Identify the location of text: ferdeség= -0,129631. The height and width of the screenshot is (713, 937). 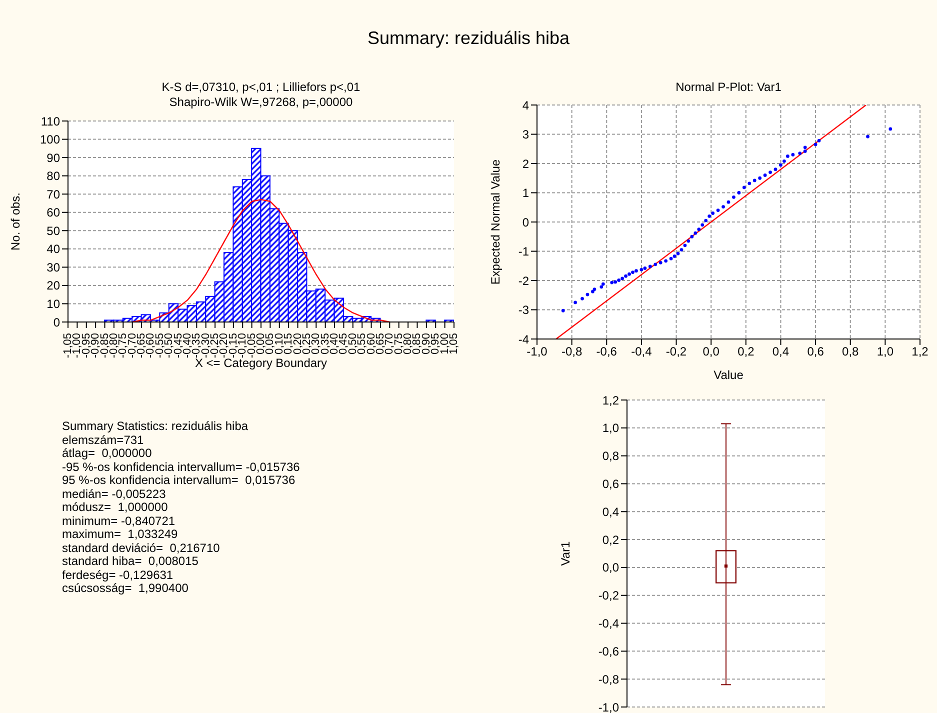
(118, 575).